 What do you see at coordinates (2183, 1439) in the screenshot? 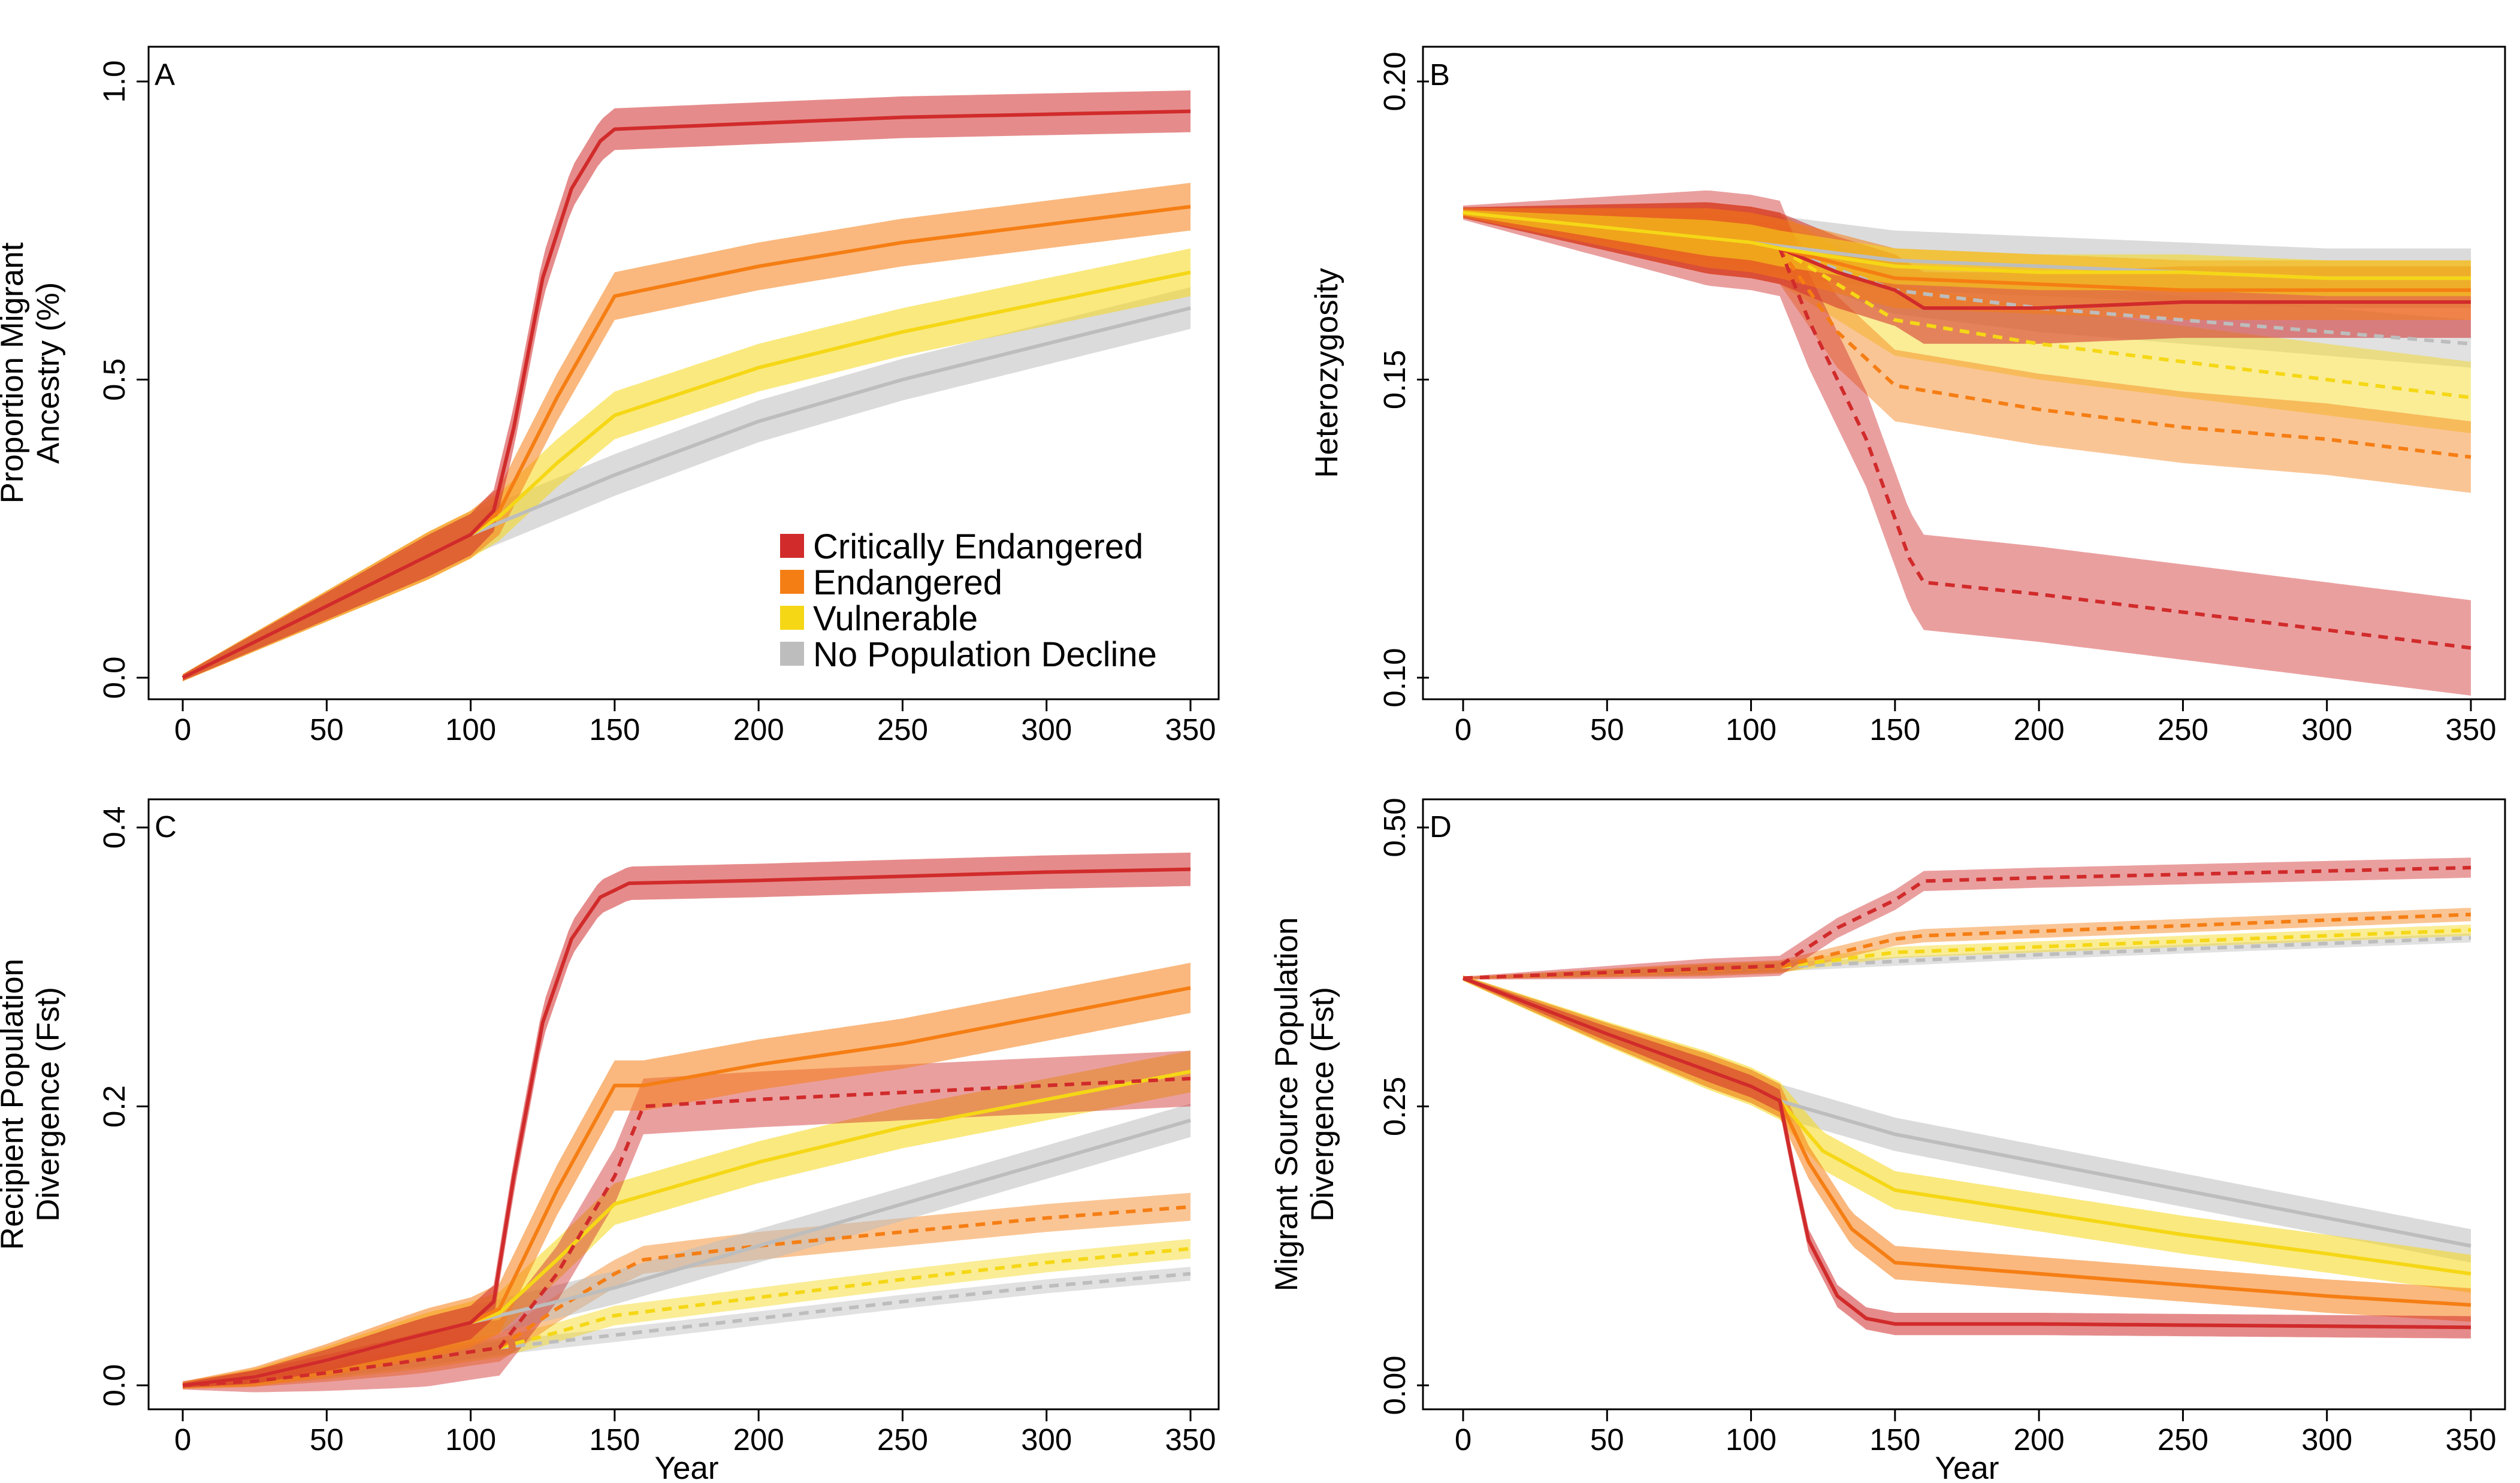
I see `panel-d-x-tick-label: 250` at bounding box center [2183, 1439].